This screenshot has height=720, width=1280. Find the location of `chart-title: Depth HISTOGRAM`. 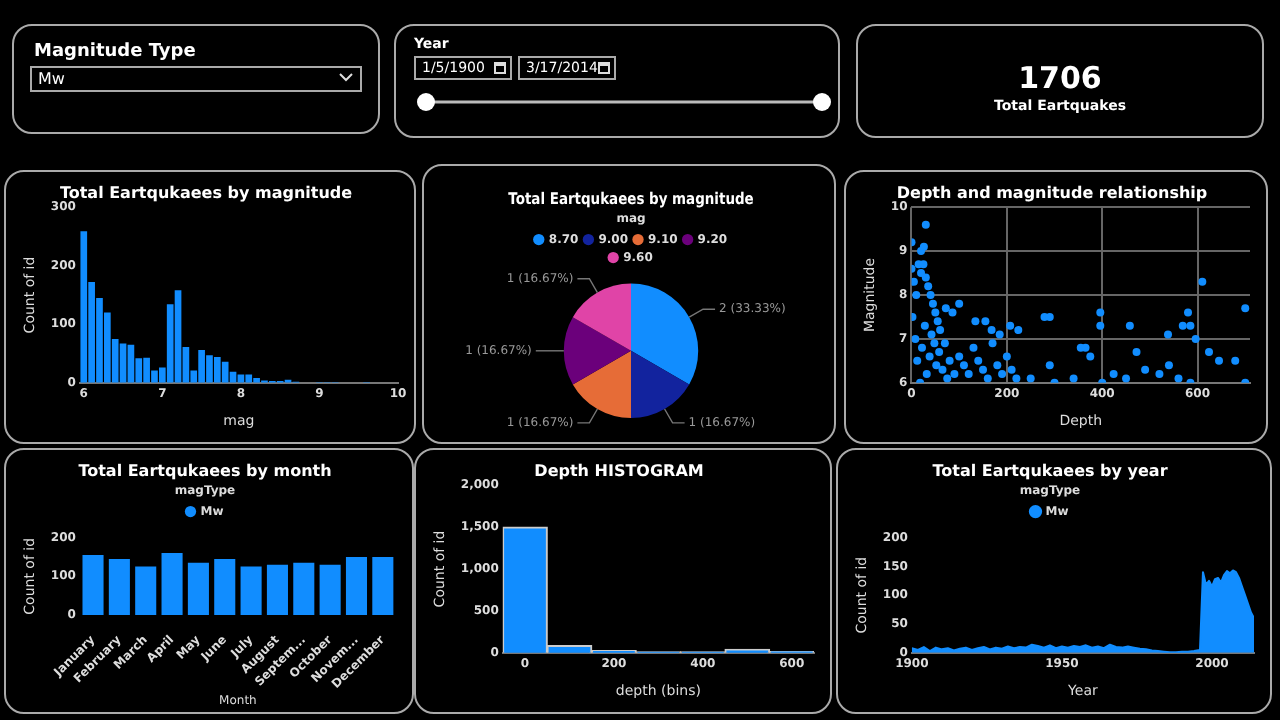

chart-title: Depth HISTOGRAM is located at coordinates (619, 470).